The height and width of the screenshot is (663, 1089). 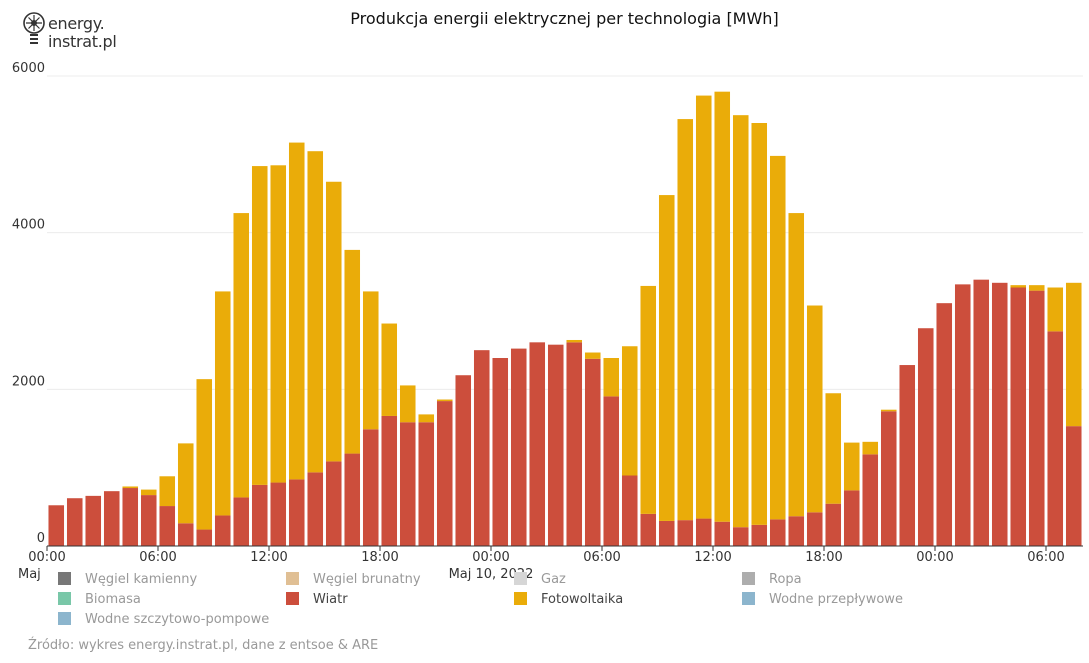 I want to click on legend-item: Wiatr, so click(x=317, y=599).